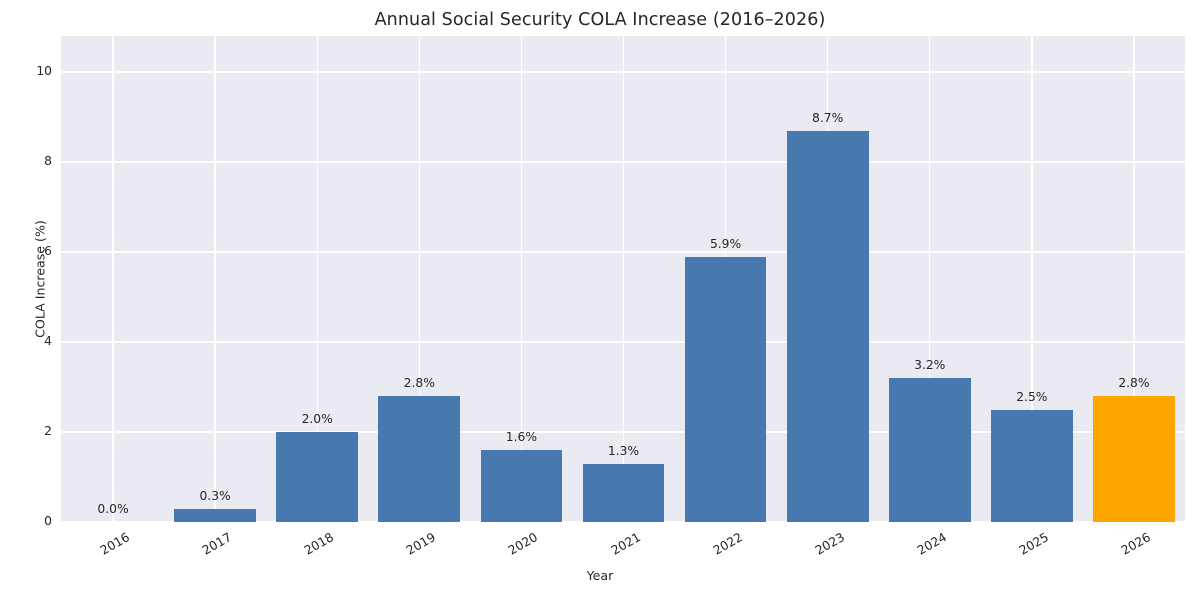  I want to click on y-axis-spine, so click(61, 279).